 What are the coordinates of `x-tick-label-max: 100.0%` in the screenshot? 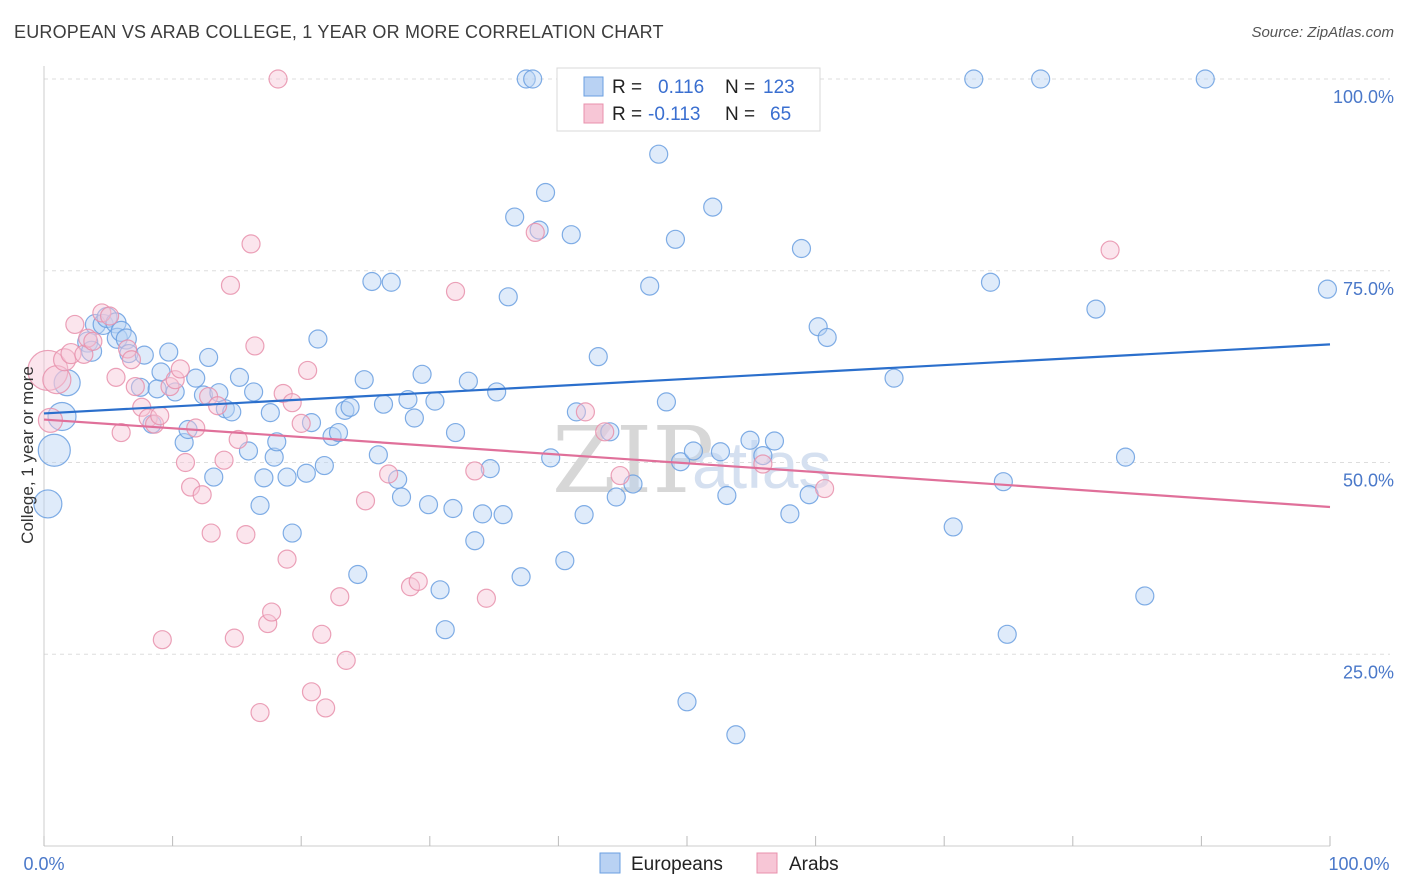 It's located at (1358, 864).